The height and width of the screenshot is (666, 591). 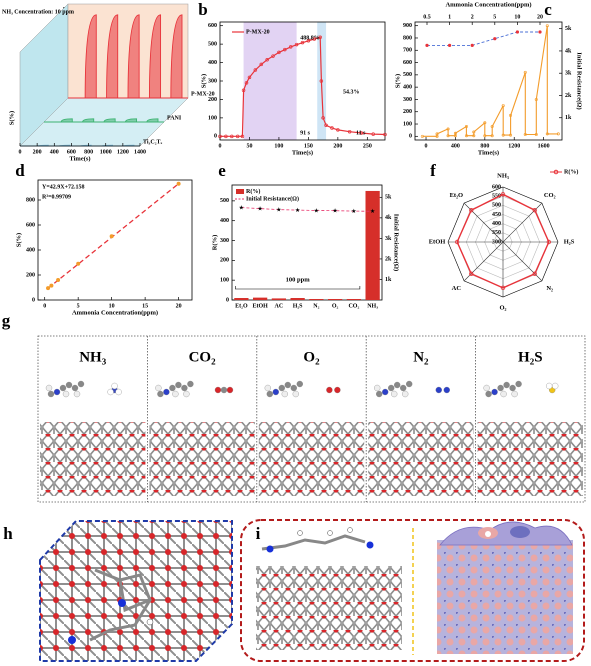 What do you see at coordinates (136, 591) in the screenshot?
I see `outline` at bounding box center [136, 591].